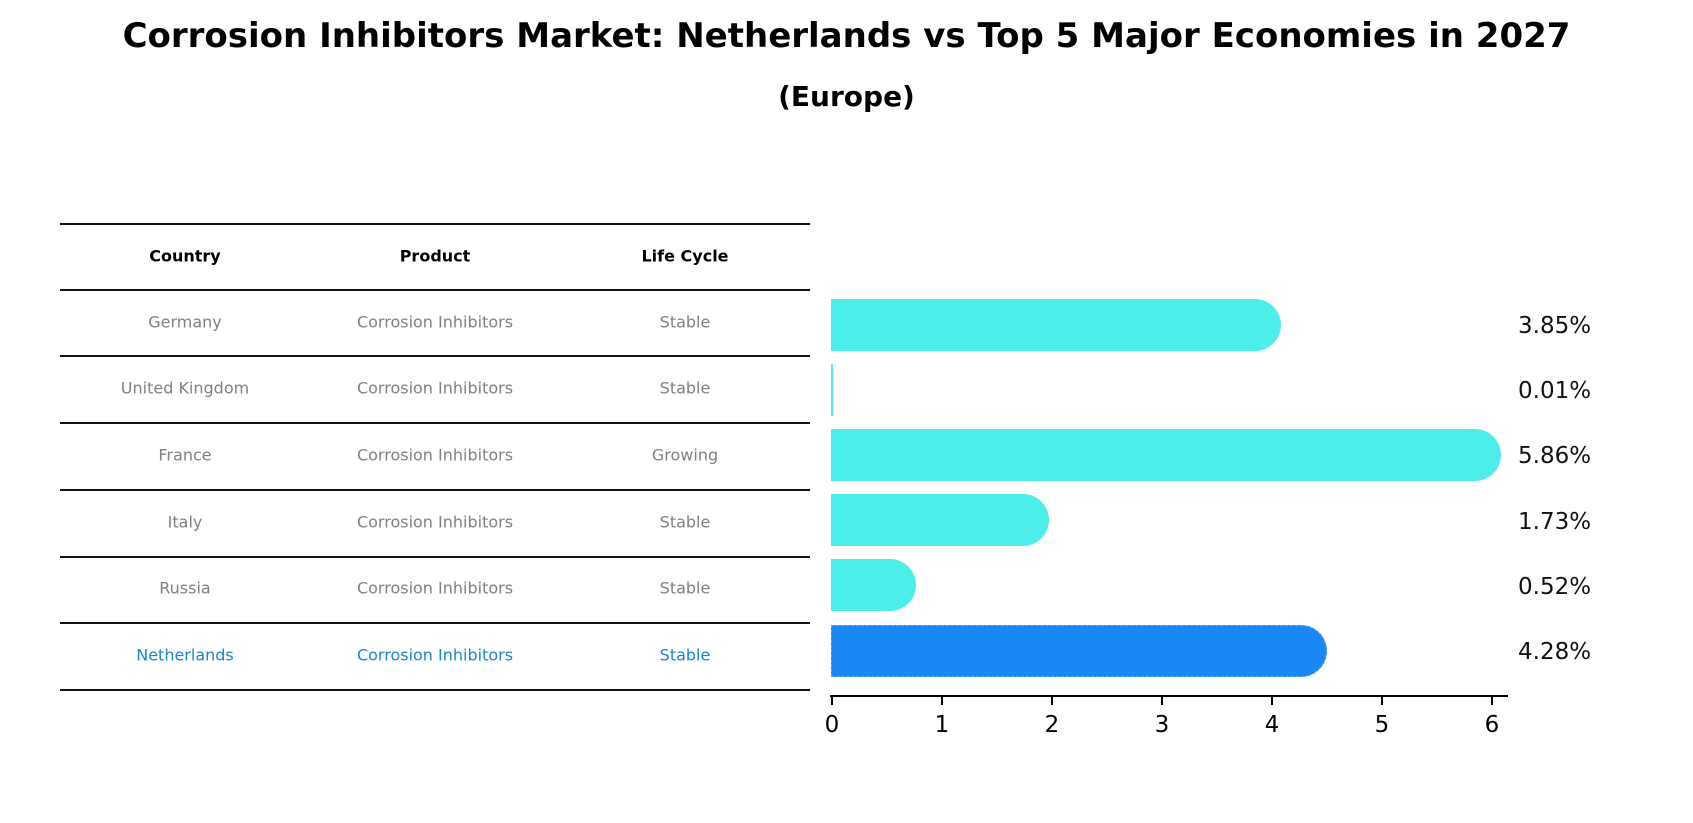 The height and width of the screenshot is (823, 1693). What do you see at coordinates (185, 655) in the screenshot?
I see `cell-country-highlight: Netherlands` at bounding box center [185, 655].